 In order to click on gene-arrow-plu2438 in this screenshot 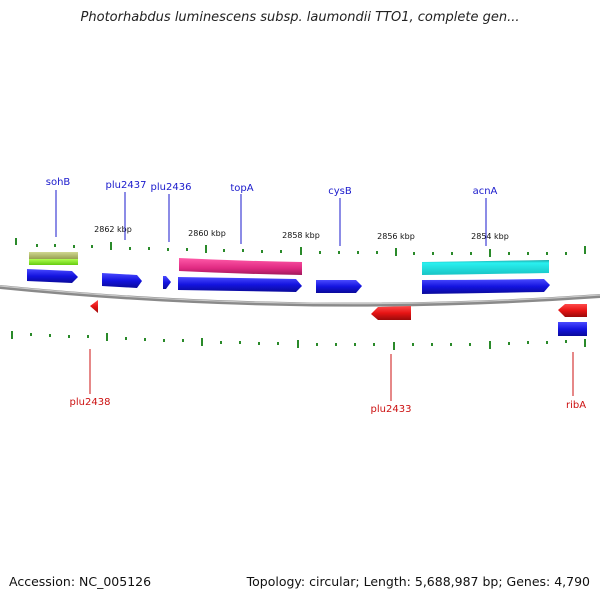, I will do `click(94, 306)`.